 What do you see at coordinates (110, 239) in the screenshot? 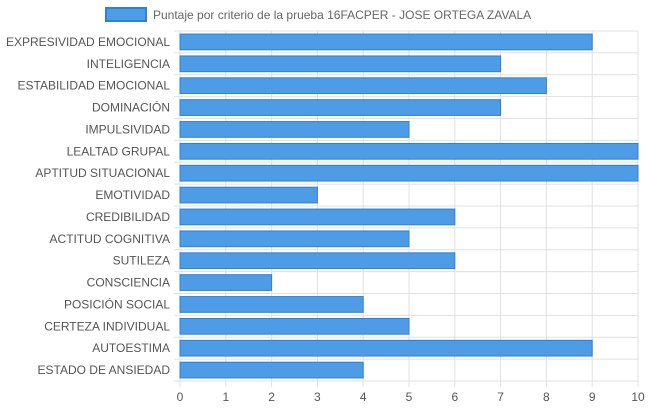
I see `y-category-label: ACTITUD COGNITIVA` at bounding box center [110, 239].